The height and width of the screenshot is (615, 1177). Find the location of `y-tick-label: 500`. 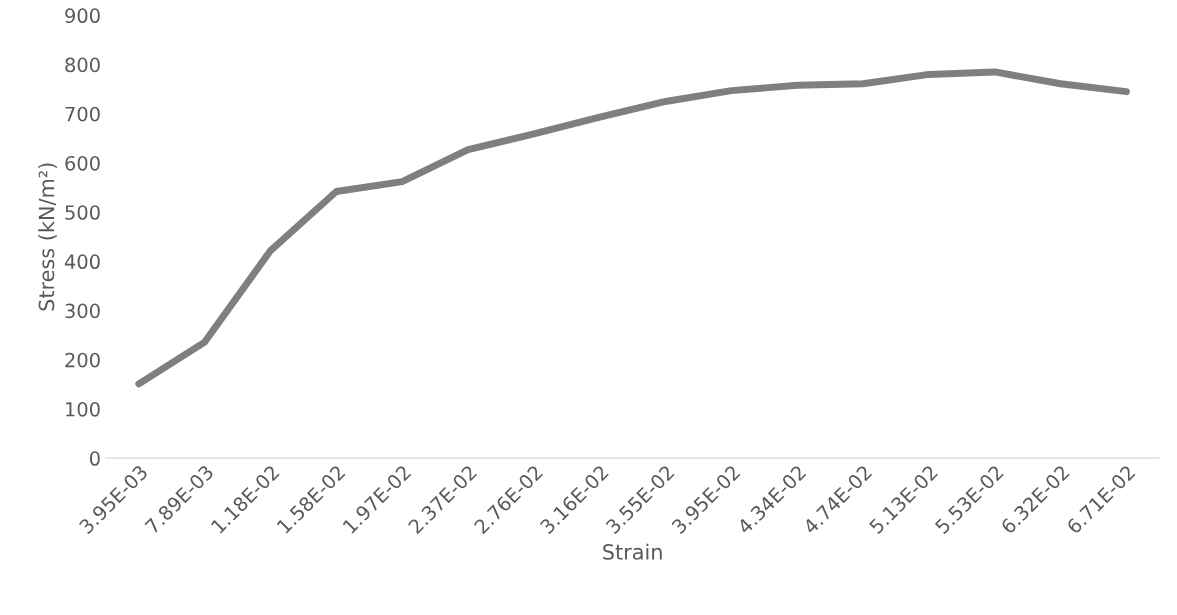

y-tick-label: 500 is located at coordinates (82, 212).